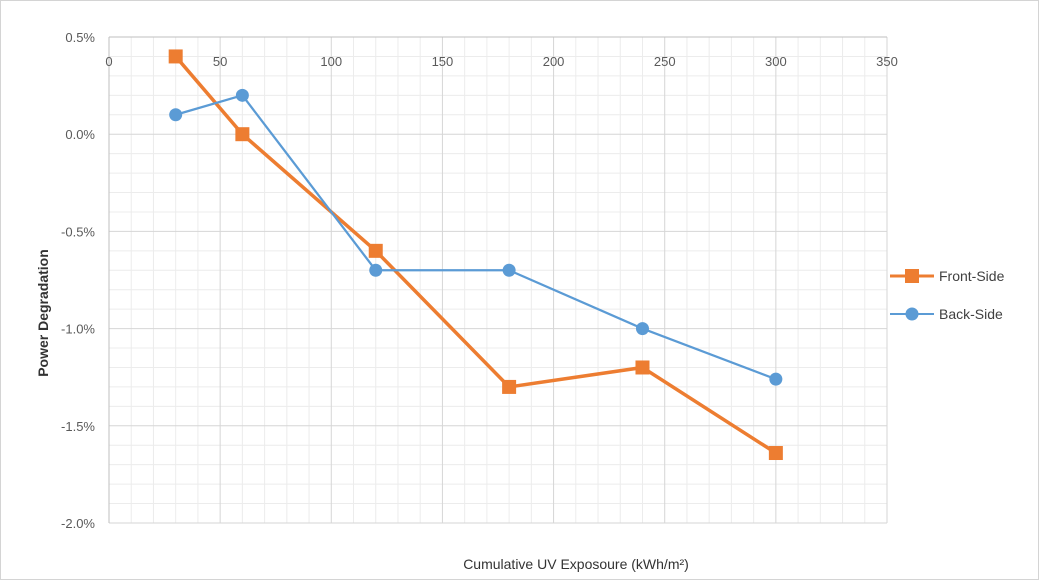 The image size is (1039, 580). Describe the element at coordinates (78, 329) in the screenshot. I see `y-tick-label: -1.0%` at that location.